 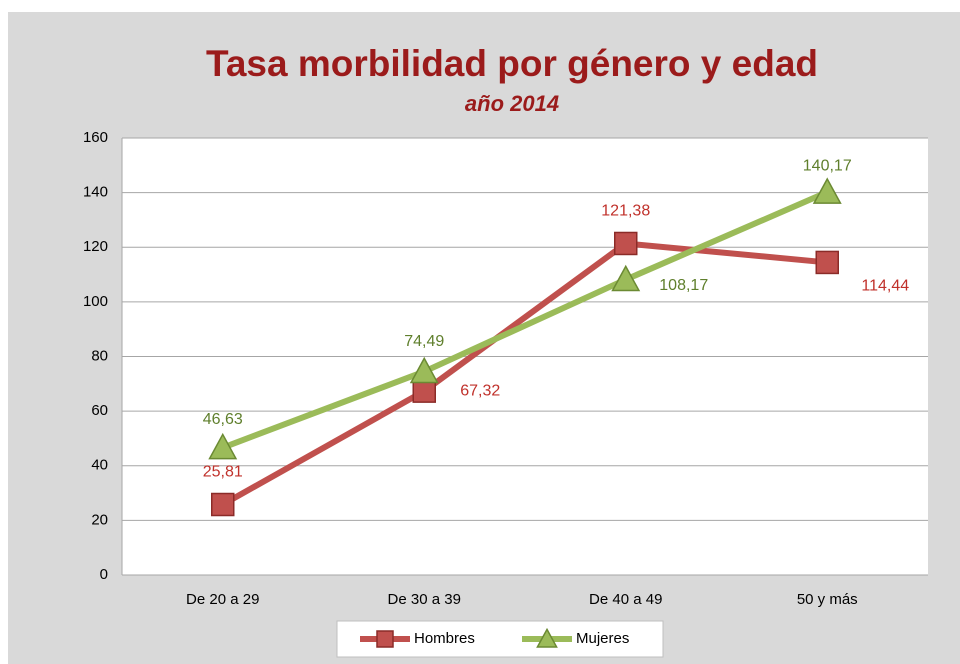 I want to click on data-label: 140,17, so click(x=827, y=165).